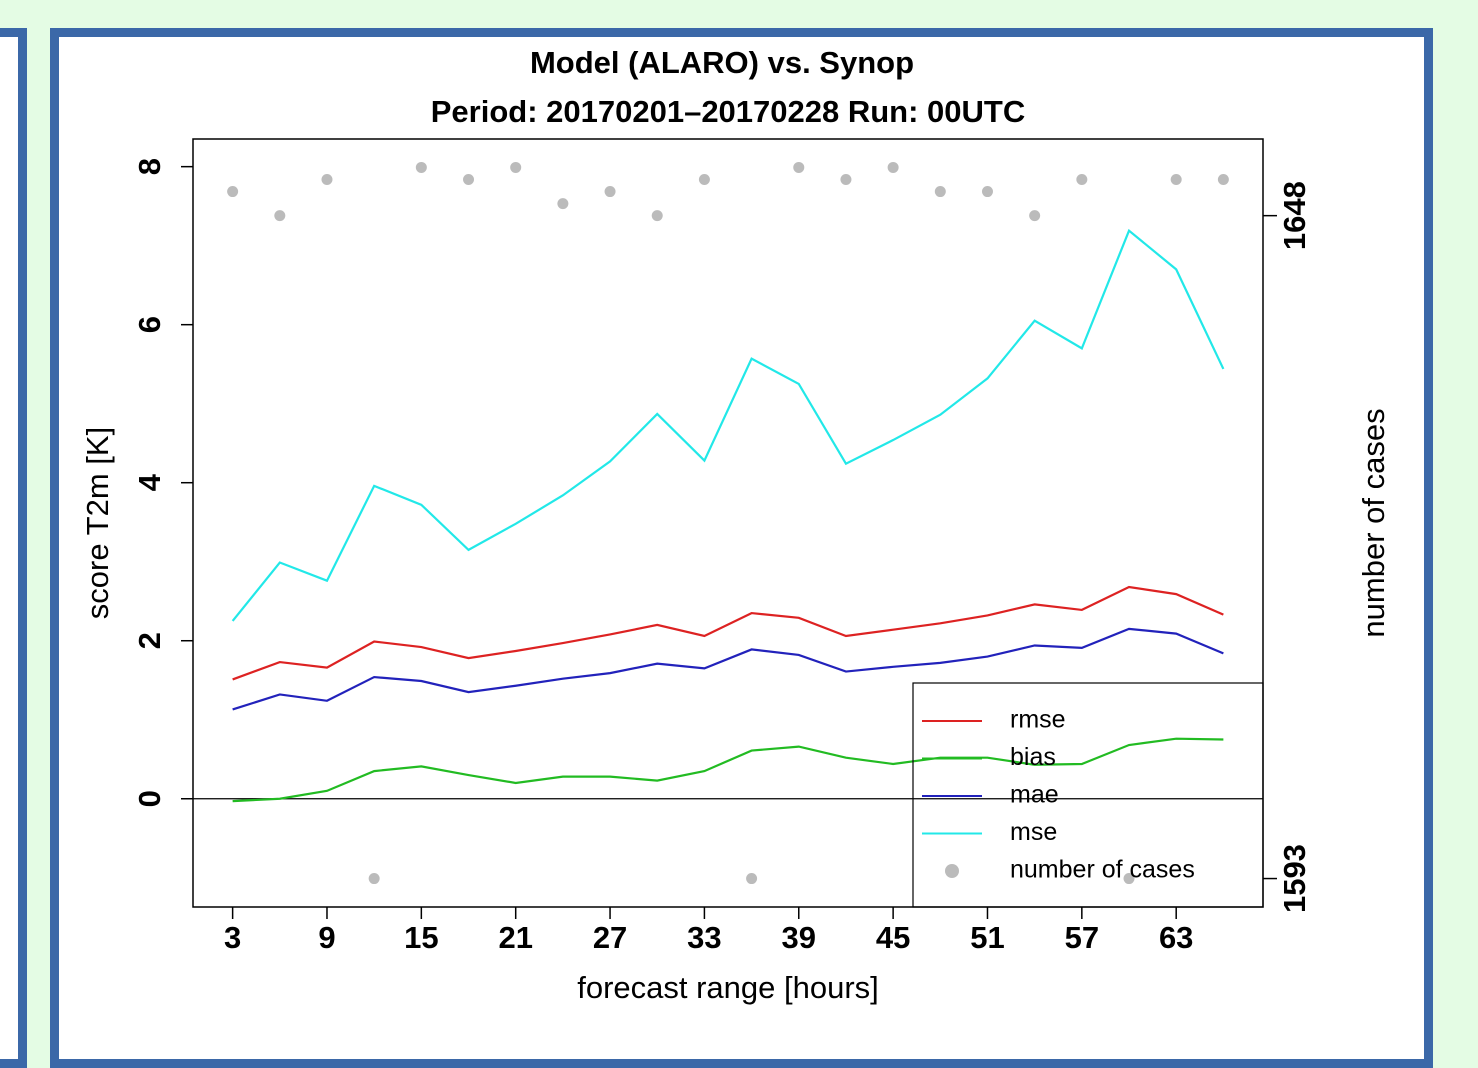 This screenshot has height=1068, width=1478. What do you see at coordinates (799, 937) in the screenshot?
I see `x-tick-label: 39` at bounding box center [799, 937].